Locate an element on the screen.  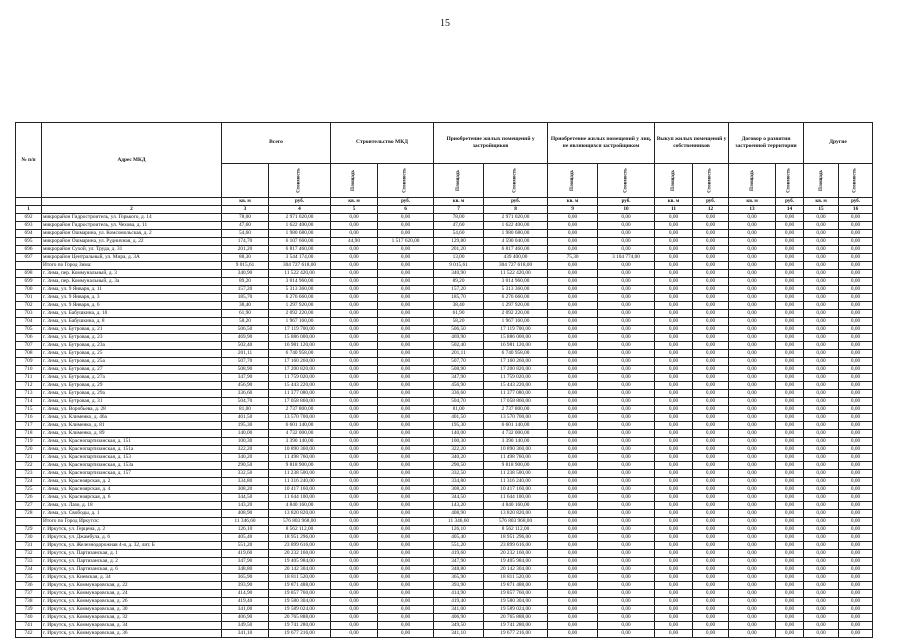
row-value: 19 857 760,00 is located at coordinates (299, 593).